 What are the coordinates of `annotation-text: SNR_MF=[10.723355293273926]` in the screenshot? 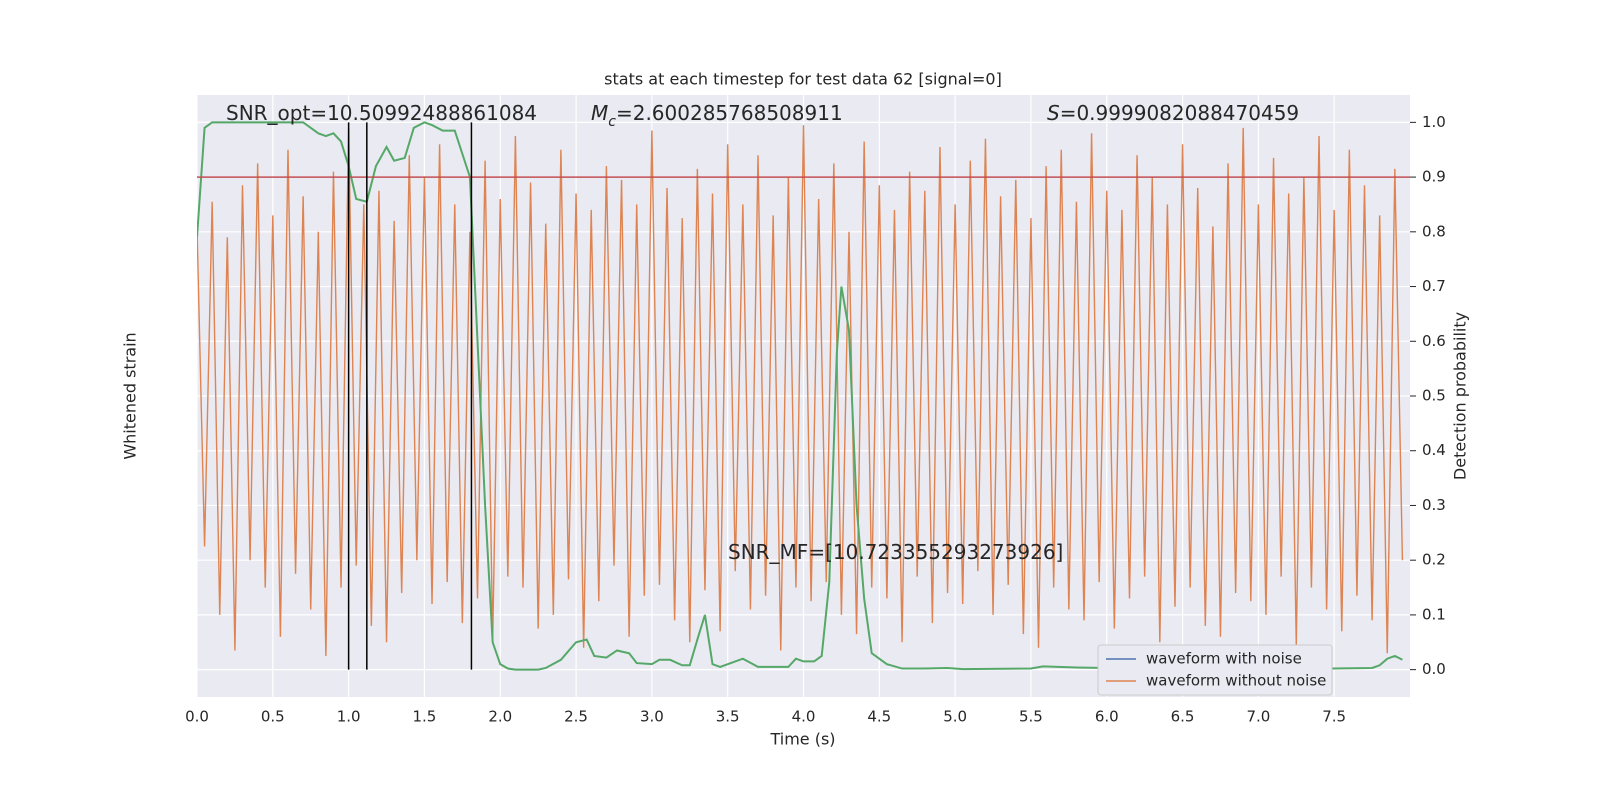 It's located at (895, 552).